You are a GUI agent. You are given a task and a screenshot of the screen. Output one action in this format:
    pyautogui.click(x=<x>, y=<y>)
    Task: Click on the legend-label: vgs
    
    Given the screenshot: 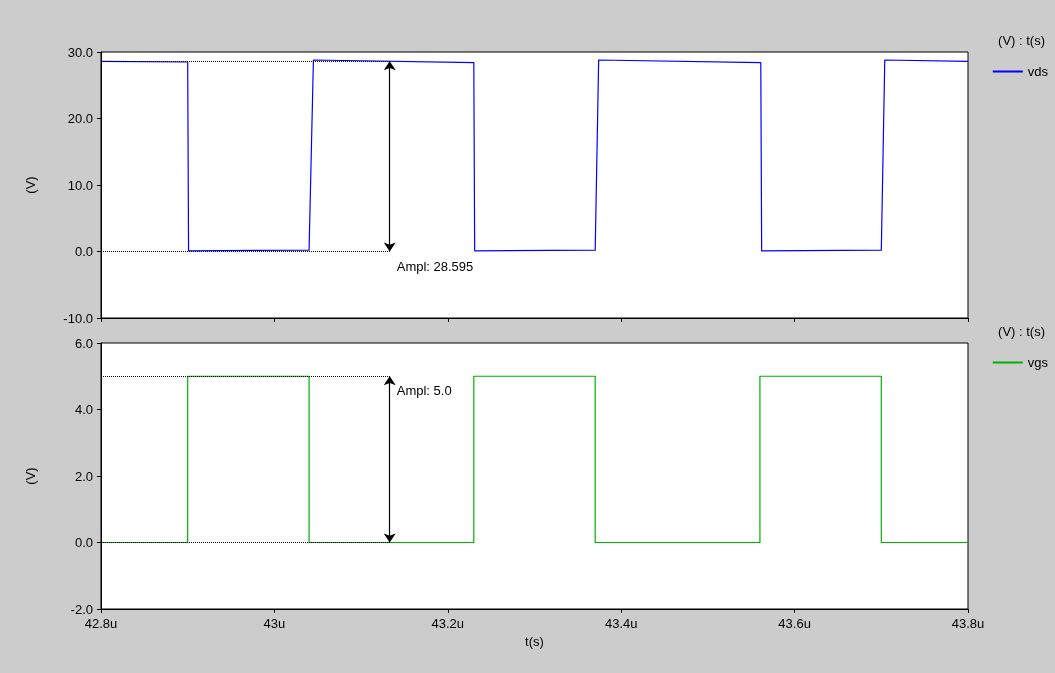 What is the action you would take?
    pyautogui.click(x=1038, y=362)
    